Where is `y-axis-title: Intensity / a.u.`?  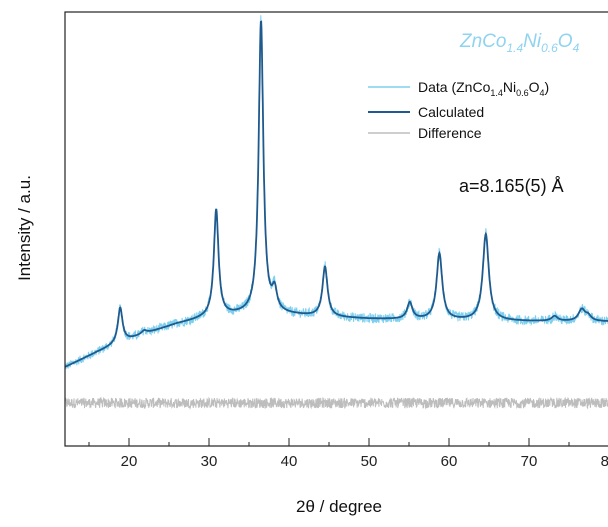
y-axis-title: Intensity / a.u. is located at coordinates (24, 228).